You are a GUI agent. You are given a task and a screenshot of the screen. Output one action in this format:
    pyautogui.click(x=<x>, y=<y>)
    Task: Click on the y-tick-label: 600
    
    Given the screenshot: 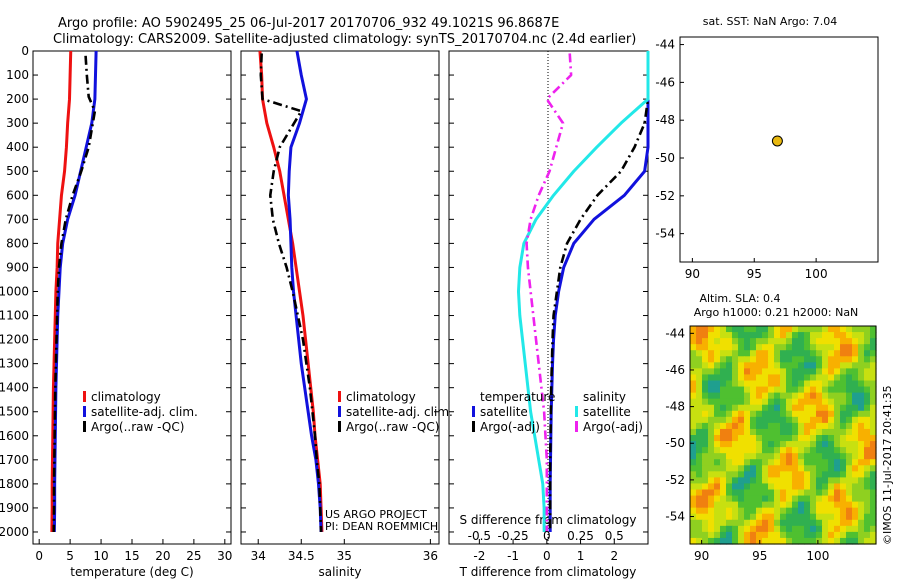 What is the action you would take?
    pyautogui.click(x=17, y=195)
    